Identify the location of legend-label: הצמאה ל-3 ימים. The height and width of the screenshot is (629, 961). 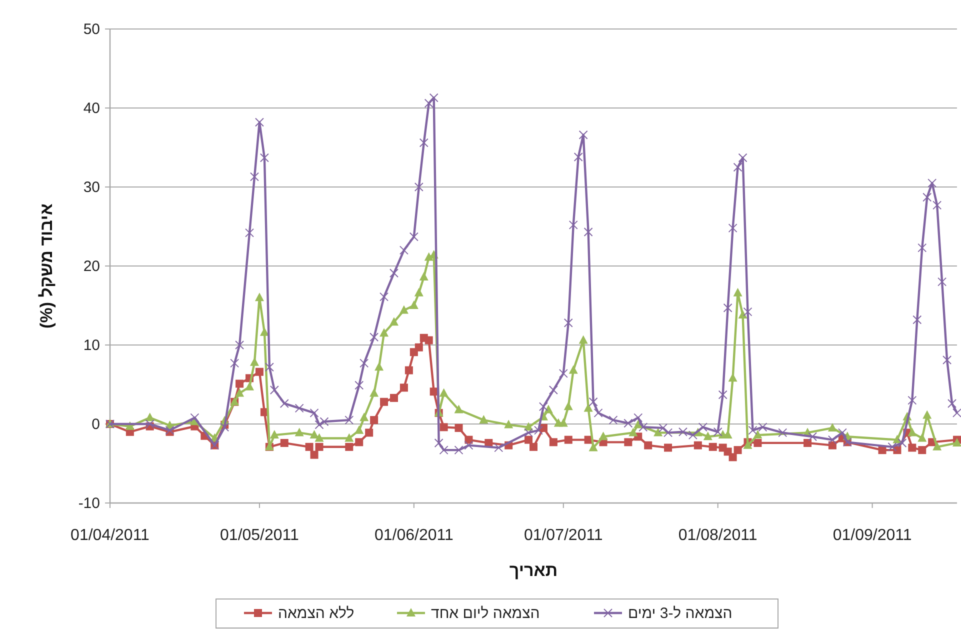
(680, 613).